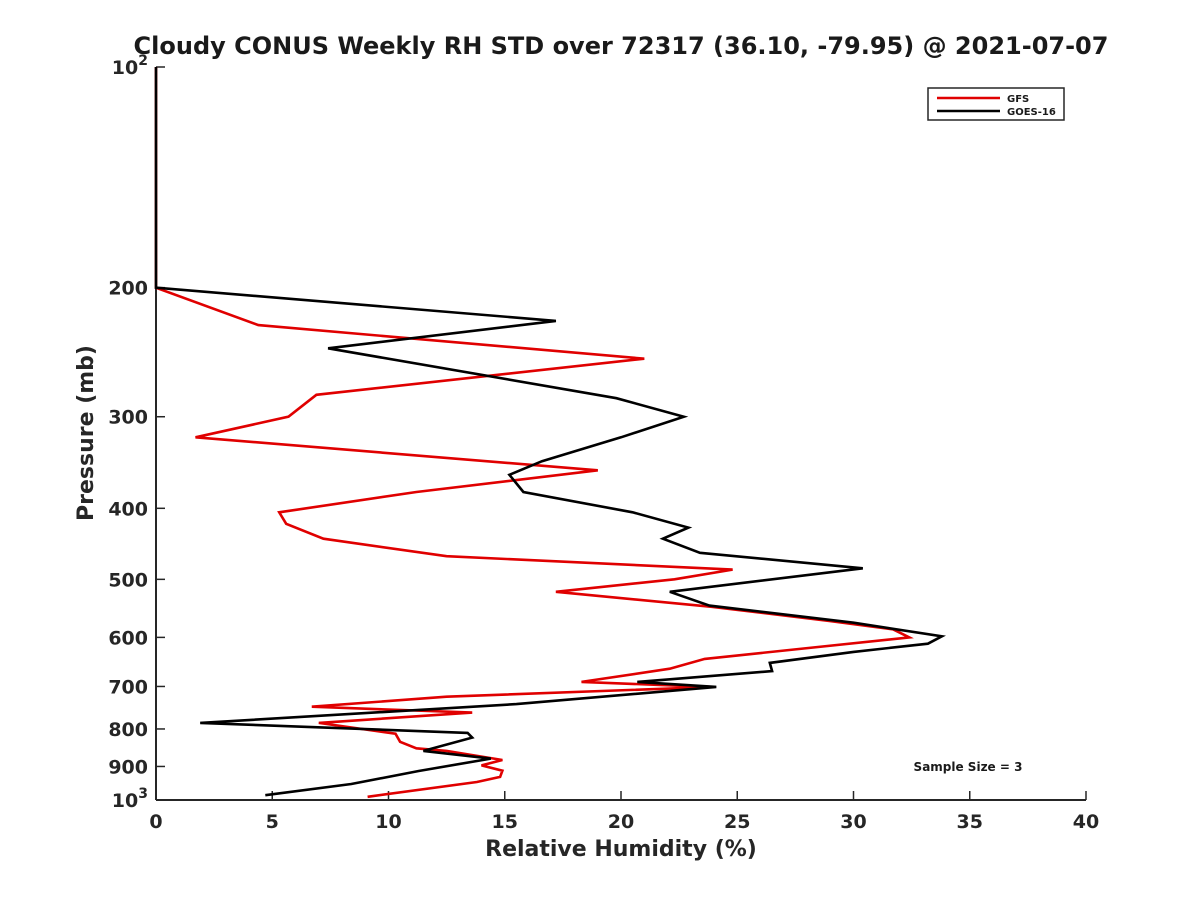  I want to click on legend: GFS GOES-16, so click(996, 104).